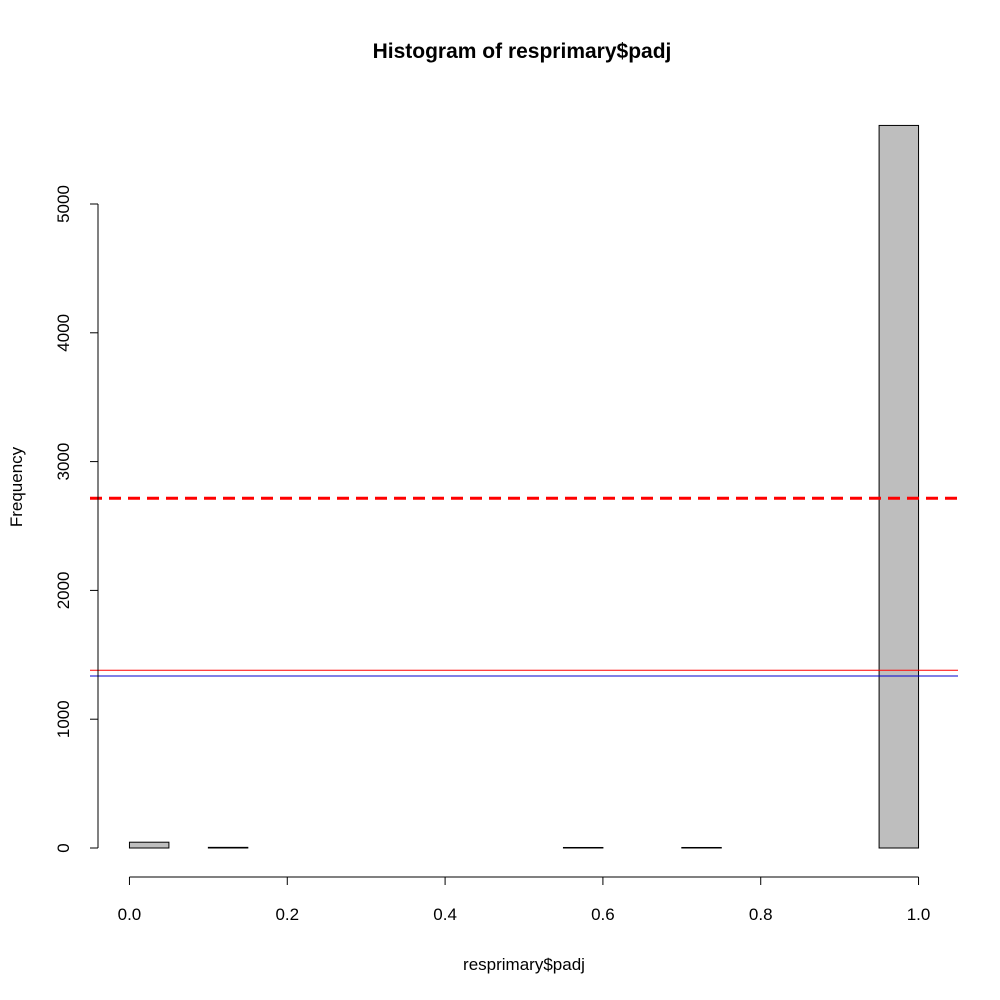 This screenshot has width=1000, height=1000. I want to click on chart-title: Histogram of resprimary$padj, so click(522, 51).